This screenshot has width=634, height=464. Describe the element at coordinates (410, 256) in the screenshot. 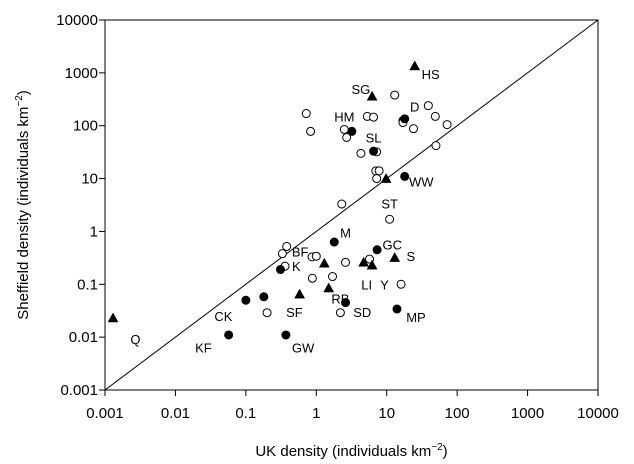

I see `point-label: S` at that location.